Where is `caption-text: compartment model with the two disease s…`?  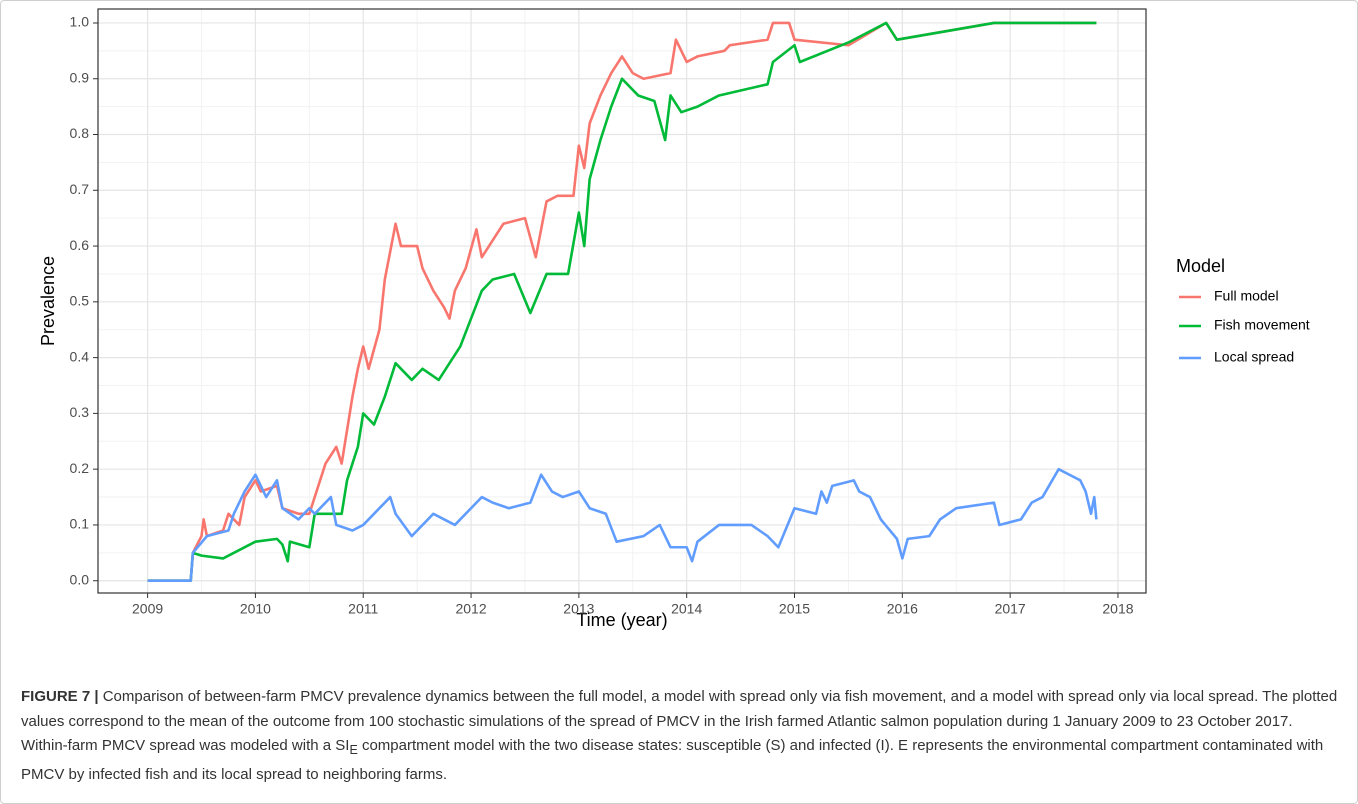
caption-text: compartment model with the two disease s… is located at coordinates (672, 760).